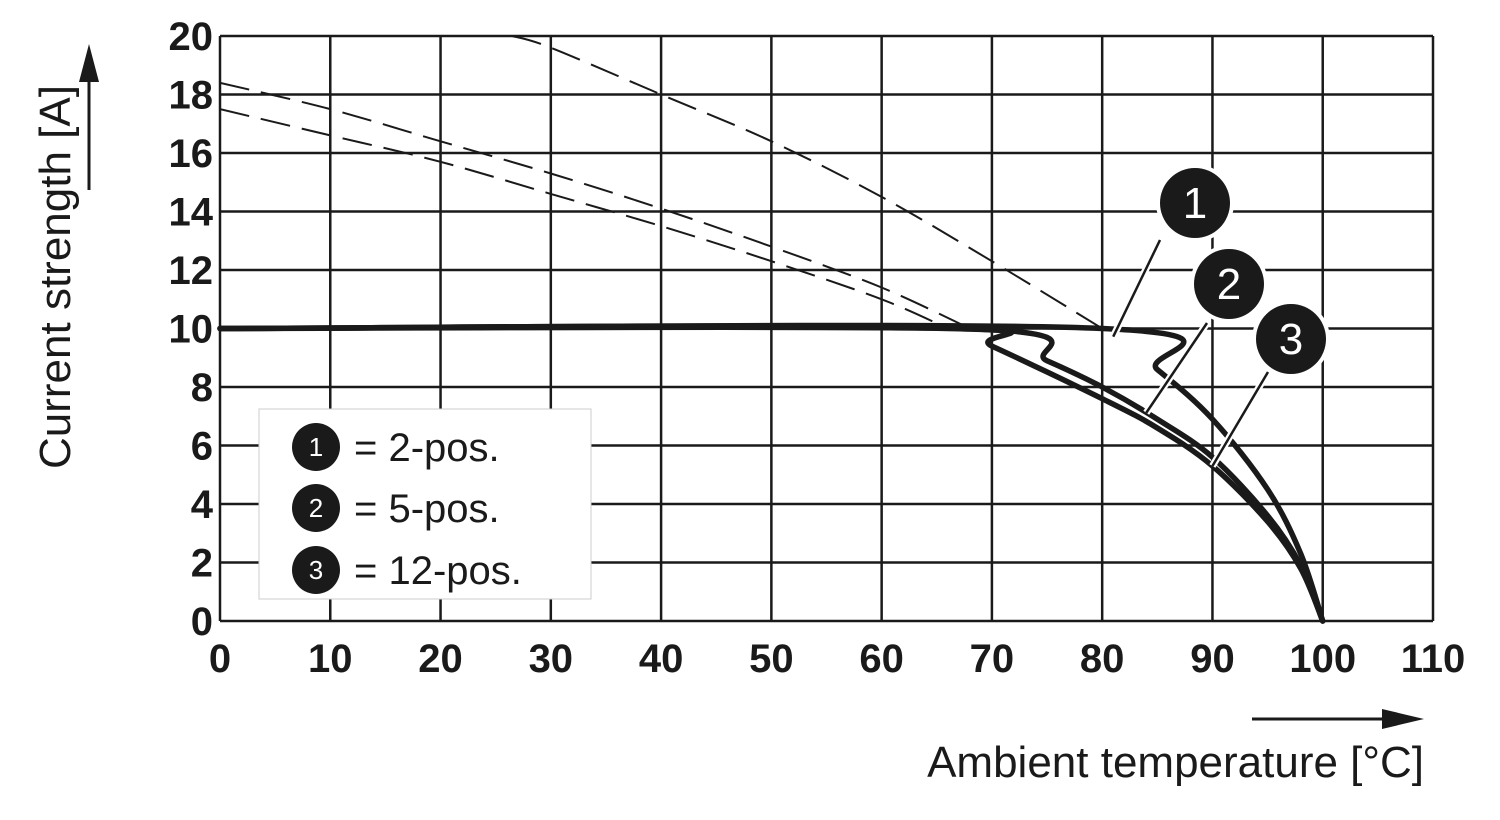 Image resolution: width=1500 pixels, height=820 pixels. Describe the element at coordinates (191, 154) in the screenshot. I see `y-tick-label: 16` at that location.